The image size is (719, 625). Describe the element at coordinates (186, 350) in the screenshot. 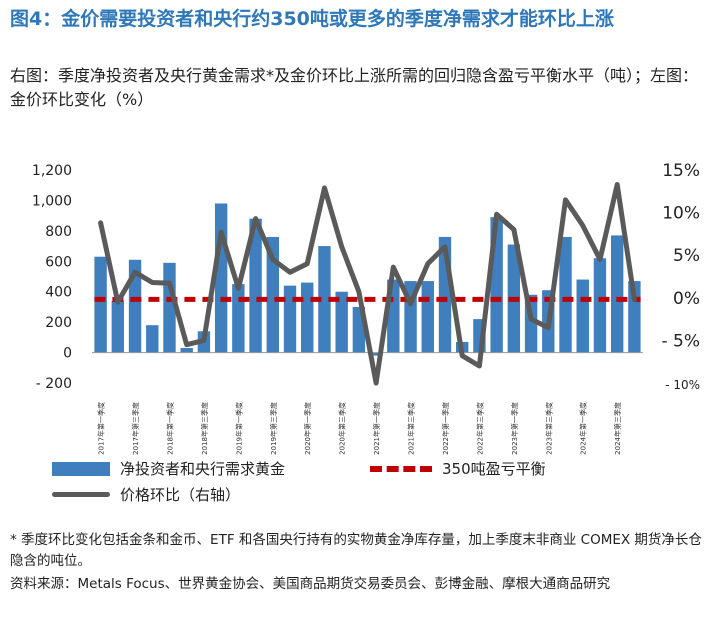

I see `bar-2018Q2` at that location.